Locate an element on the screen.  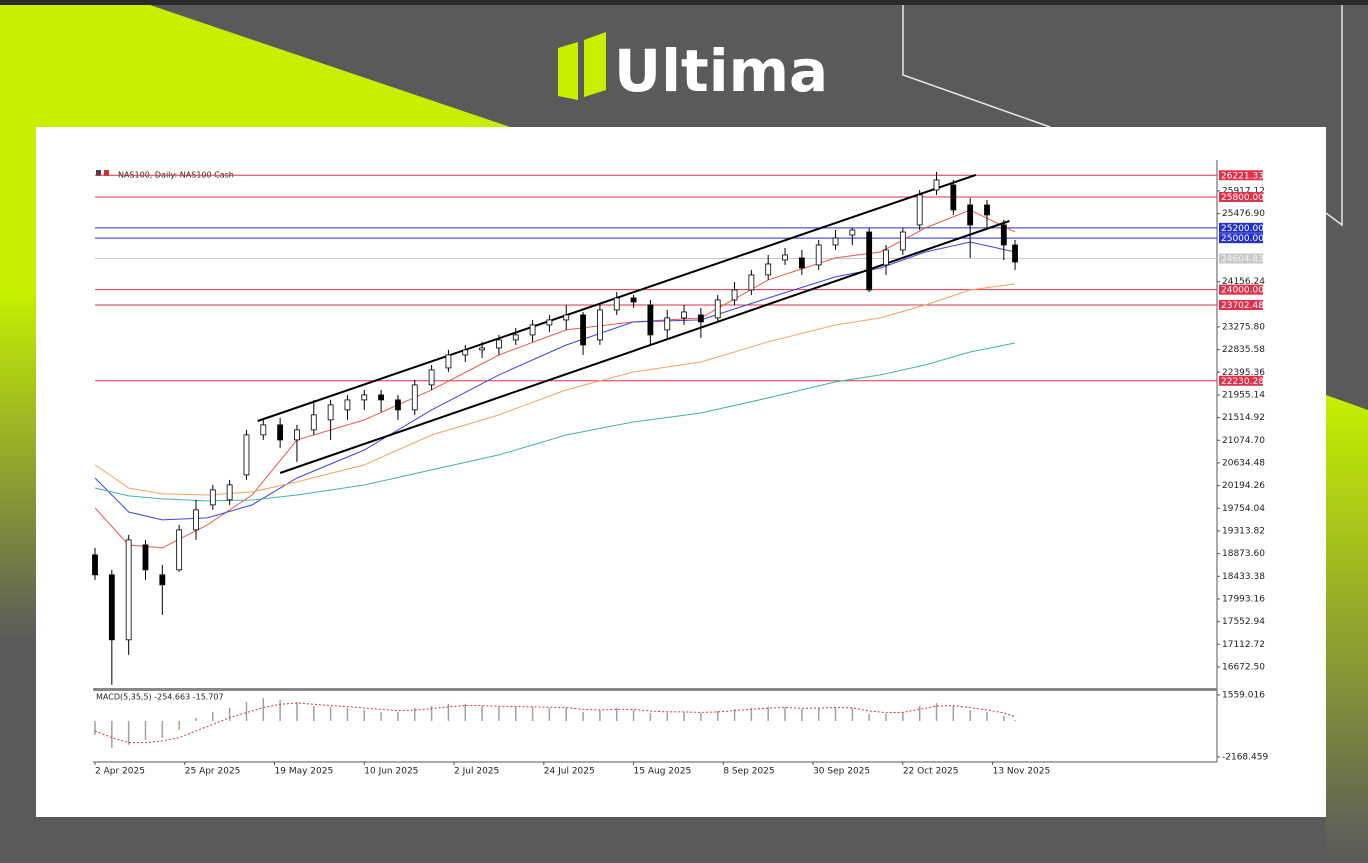
macd-y-tick-label: -2168.459 is located at coordinates (1245, 758).